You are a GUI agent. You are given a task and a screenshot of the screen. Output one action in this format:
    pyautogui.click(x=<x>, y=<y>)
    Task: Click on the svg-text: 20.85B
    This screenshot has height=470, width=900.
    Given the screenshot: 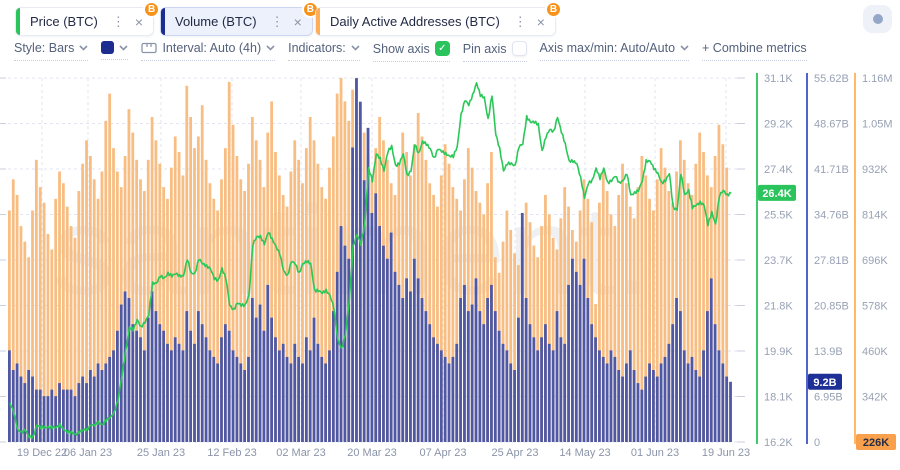 What is the action you would take?
    pyautogui.click(x=831, y=307)
    